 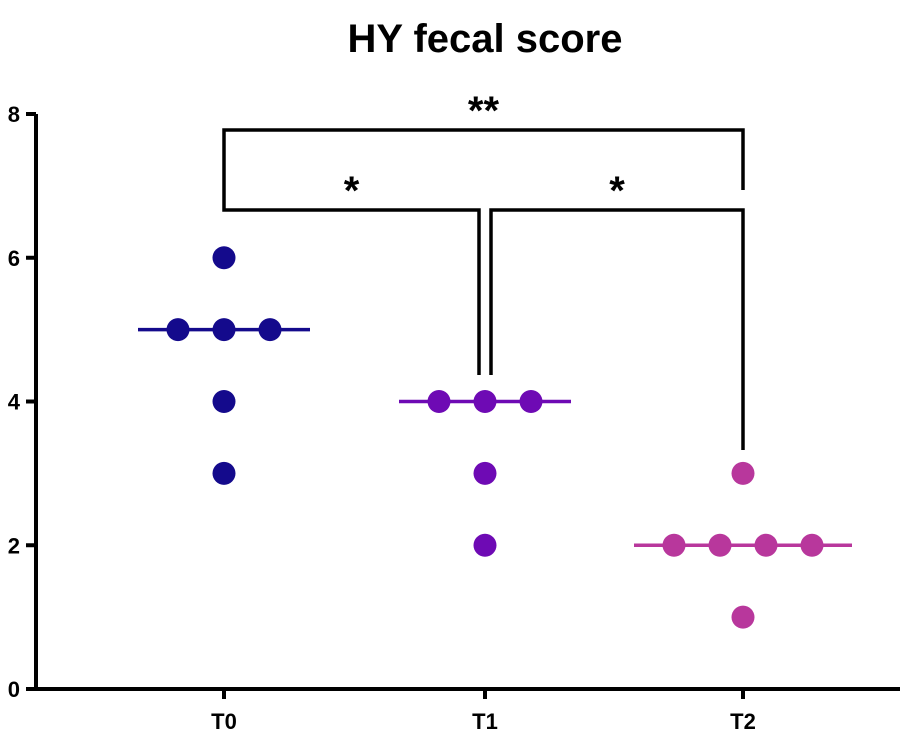 What do you see at coordinates (743, 721) in the screenshot?
I see `x-tick-label: T2` at bounding box center [743, 721].